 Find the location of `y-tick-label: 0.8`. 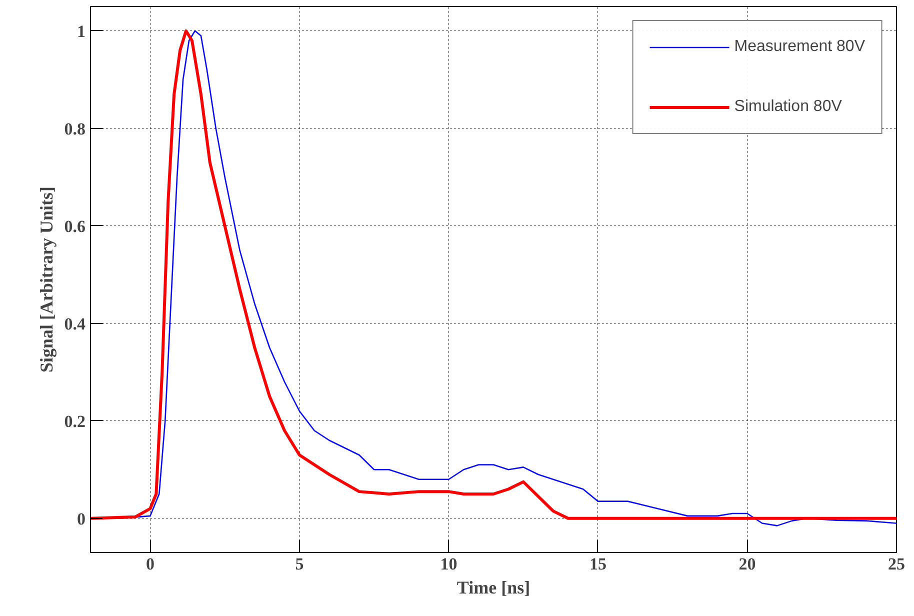

y-tick-label: 0.8 is located at coordinates (75, 128).